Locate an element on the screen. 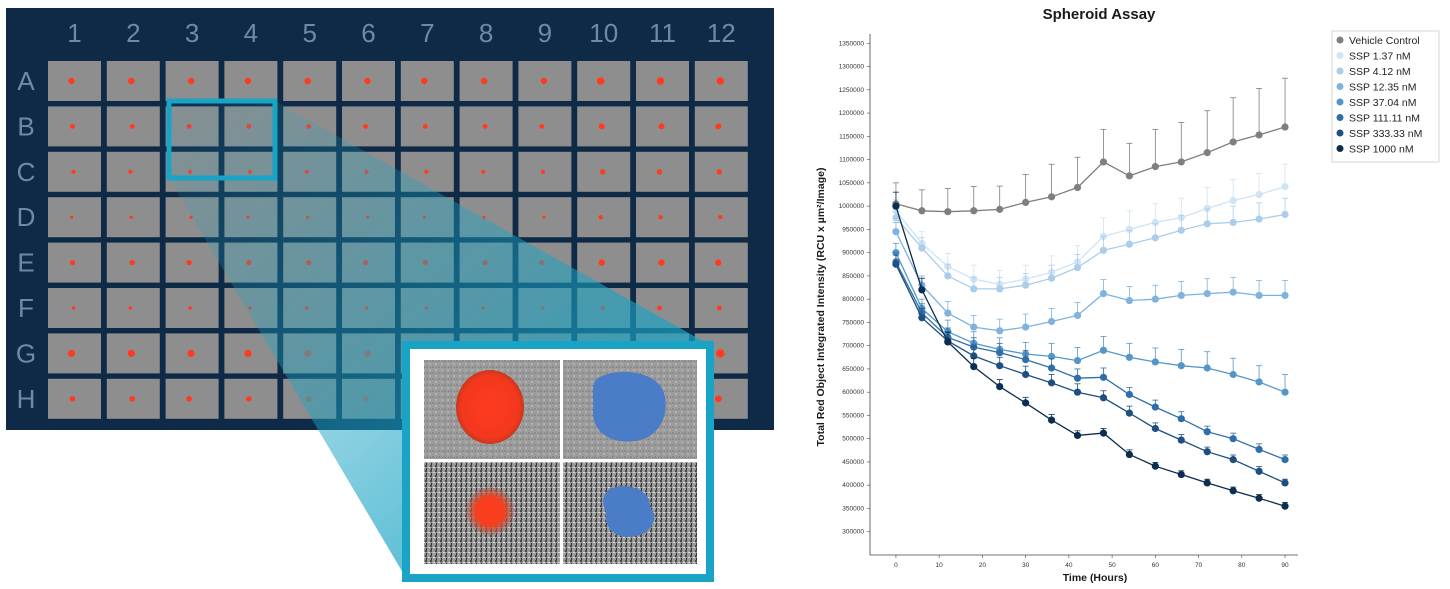 The width and height of the screenshot is (1450, 589). x-tick-label: 40 is located at coordinates (1069, 565).